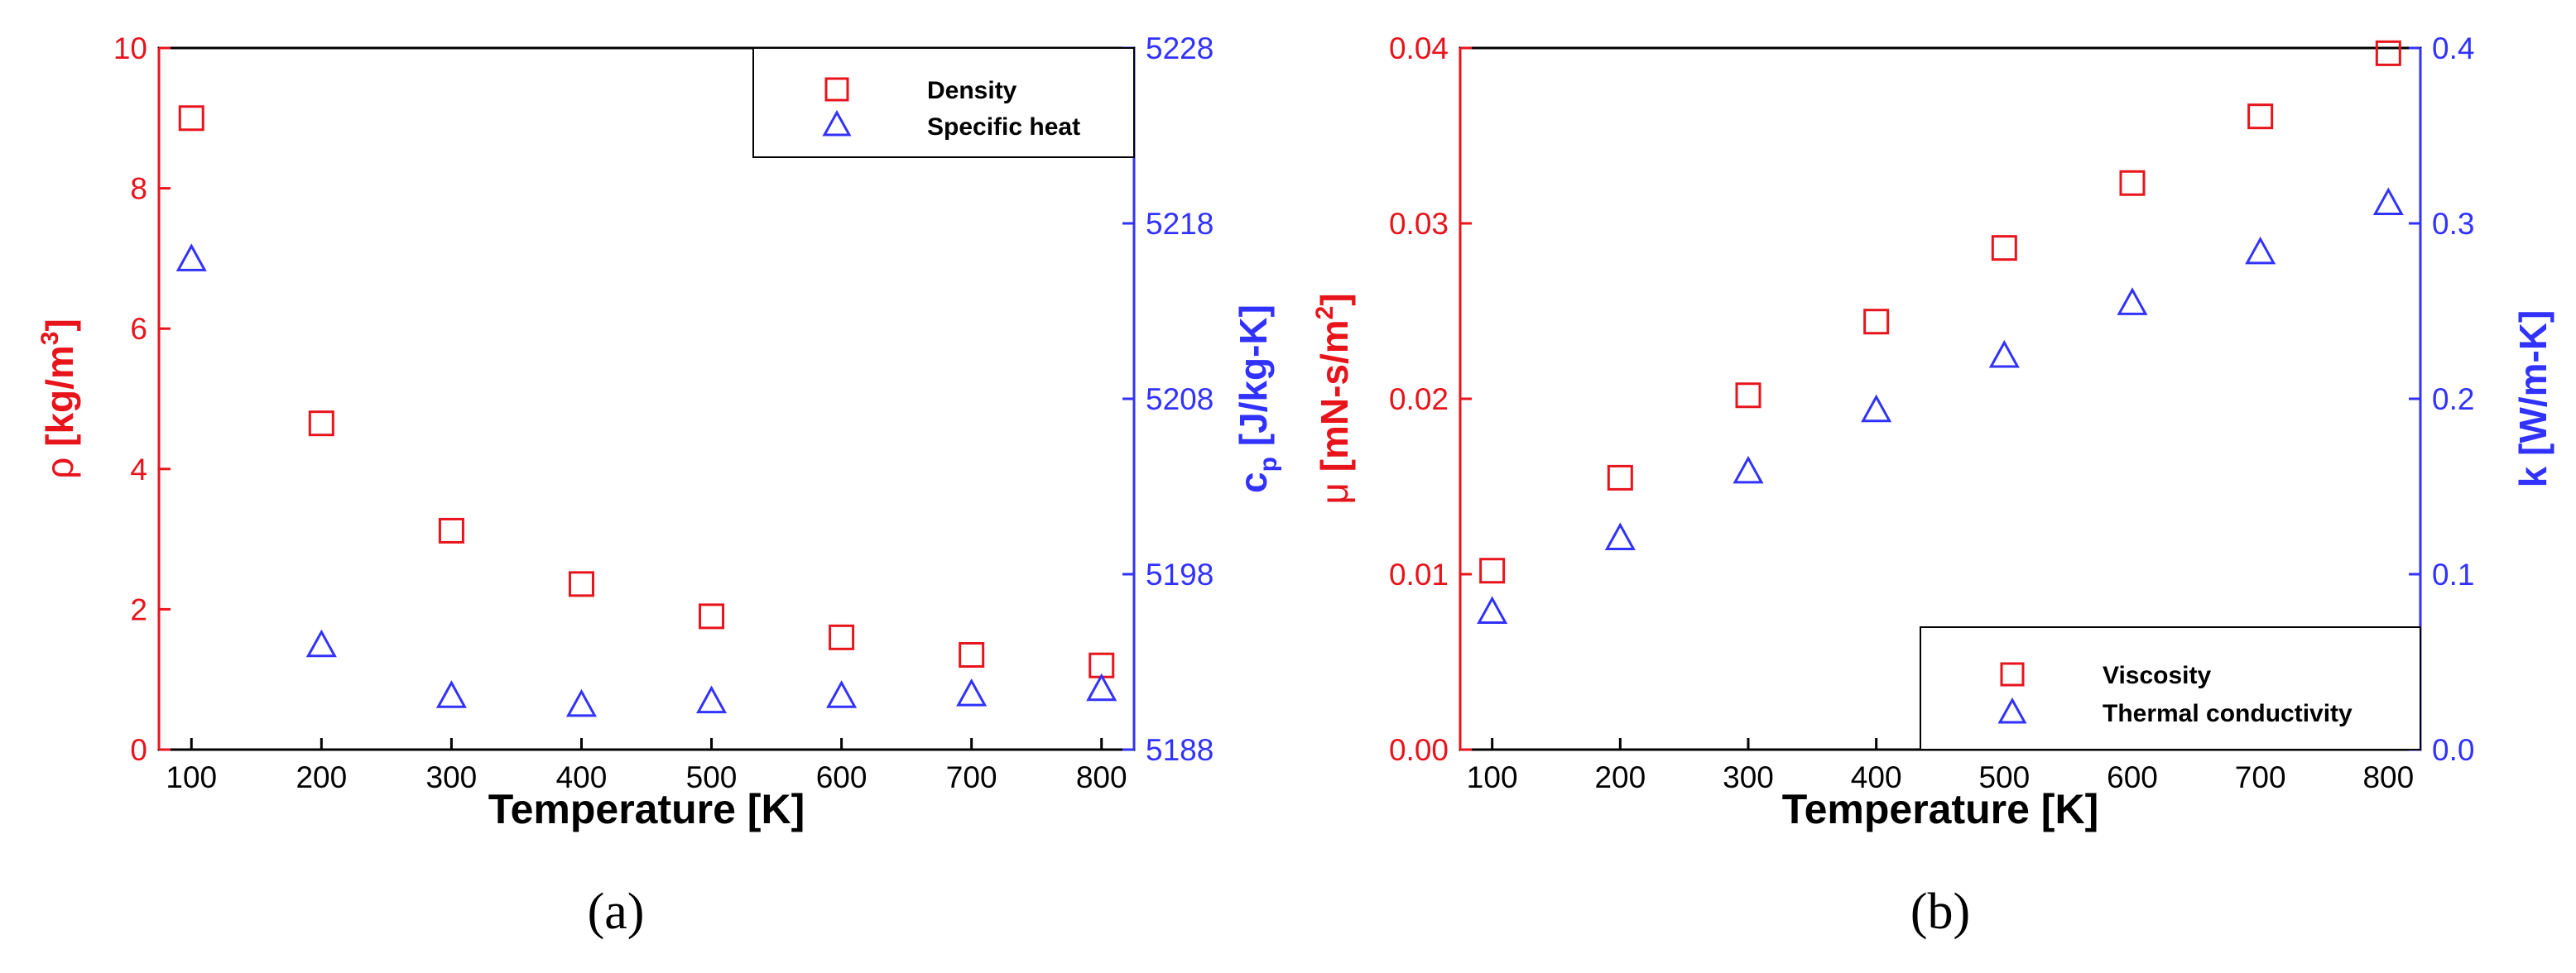  Describe the element at coordinates (1940, 766) in the screenshot. I see `panel-b-x-ticks: 100 200 300 400 500 600 700 800` at that location.